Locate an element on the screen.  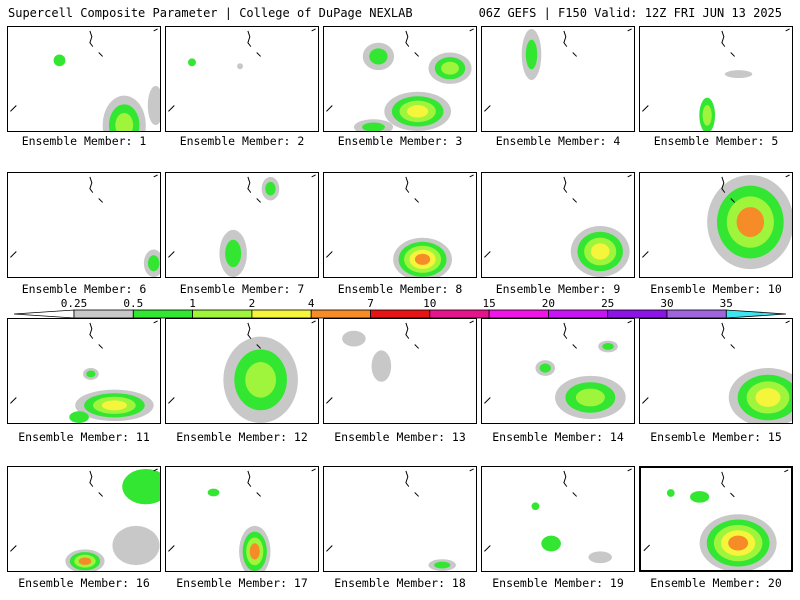
ensemble-member-caption: Ensemble Member: 14 is located at coordinates (558, 437).